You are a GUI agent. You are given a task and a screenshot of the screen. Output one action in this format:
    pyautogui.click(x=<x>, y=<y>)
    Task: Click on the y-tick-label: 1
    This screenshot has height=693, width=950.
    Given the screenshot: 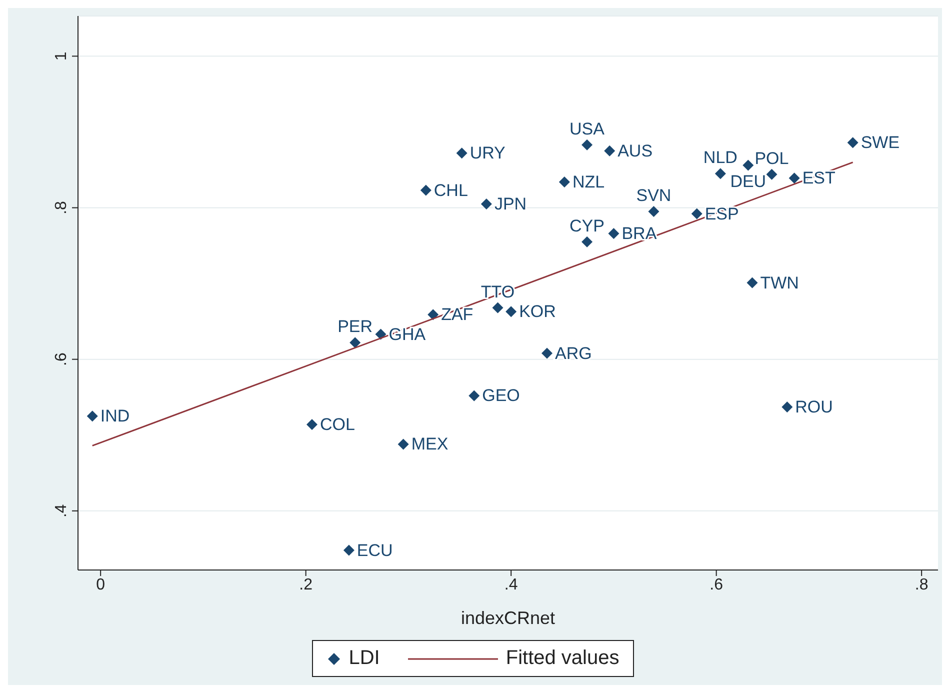 What is the action you would take?
    pyautogui.click(x=61, y=56)
    